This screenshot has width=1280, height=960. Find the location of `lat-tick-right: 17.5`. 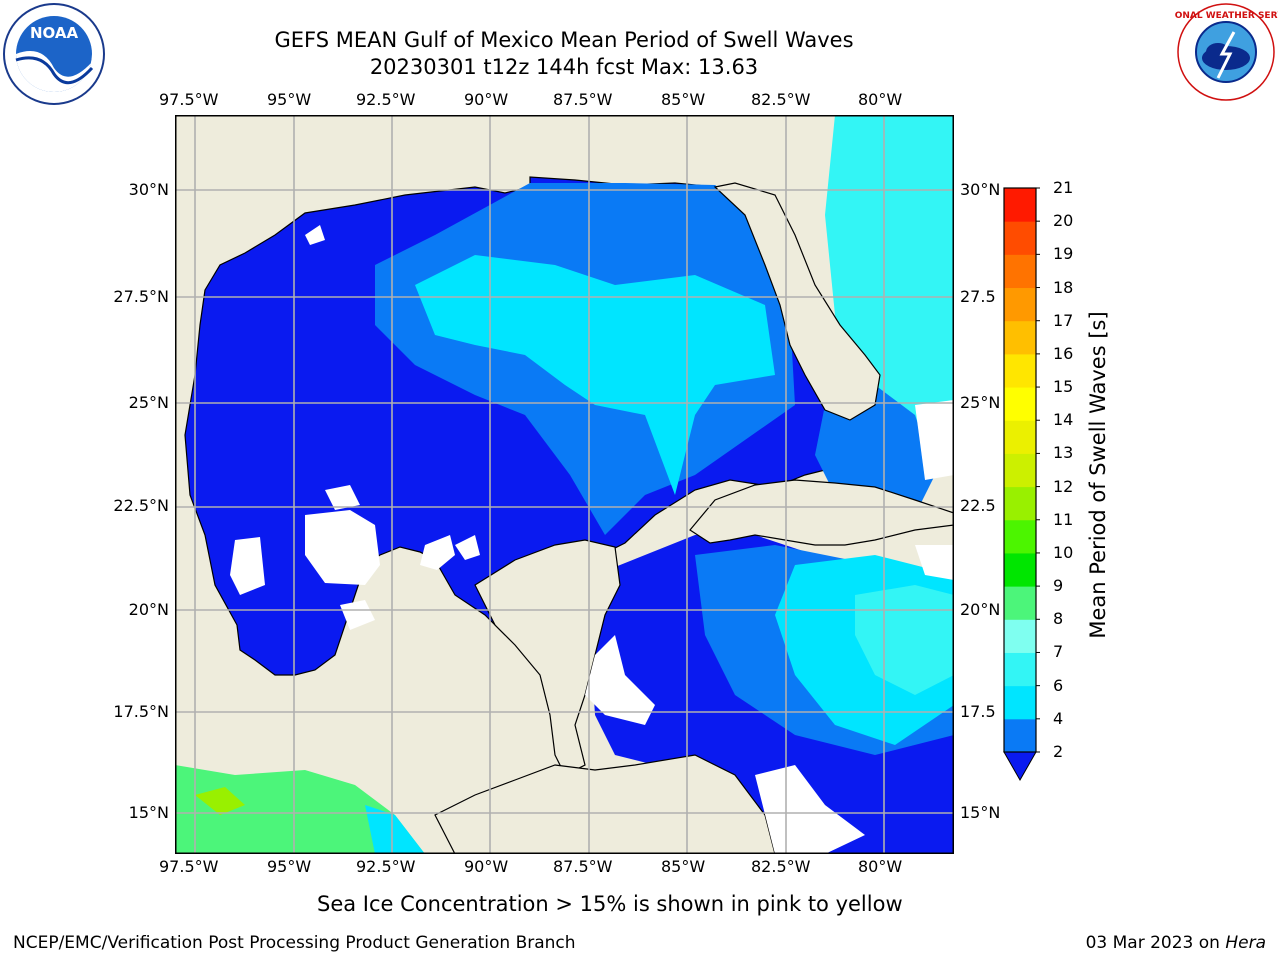

lat-tick-right: 17.5 is located at coordinates (978, 711).